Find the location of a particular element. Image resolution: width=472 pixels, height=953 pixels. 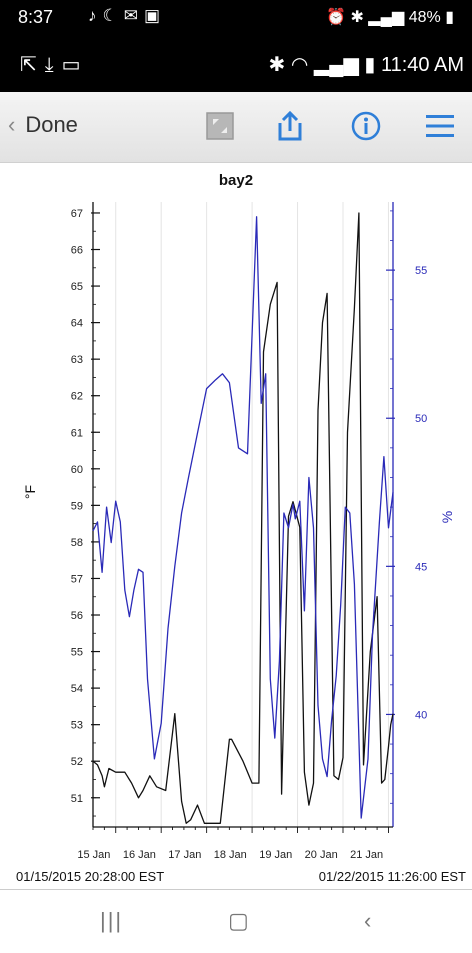

left-tick-label: 63 is located at coordinates (77, 360).